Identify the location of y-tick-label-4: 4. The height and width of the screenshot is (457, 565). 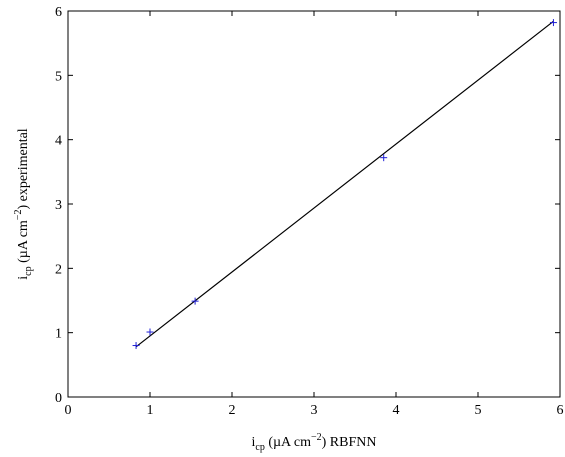
(58, 141).